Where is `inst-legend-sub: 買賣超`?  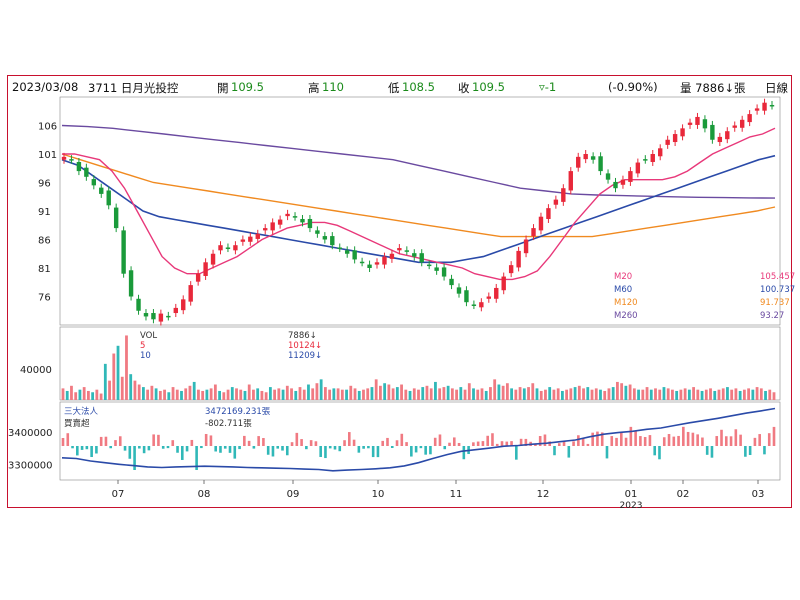 inst-legend-sub: 買賣超 is located at coordinates (77, 423).